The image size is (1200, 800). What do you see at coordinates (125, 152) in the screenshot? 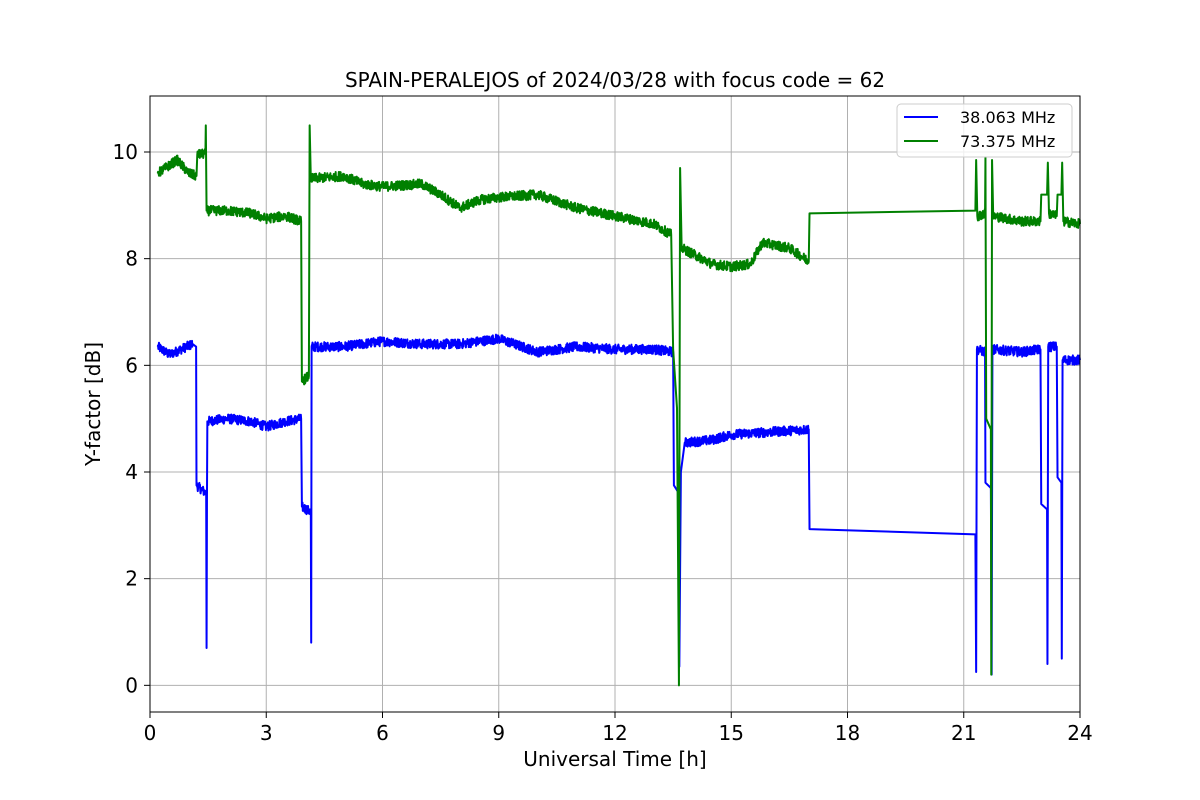
I see `y-tick-label: 10` at bounding box center [125, 152].